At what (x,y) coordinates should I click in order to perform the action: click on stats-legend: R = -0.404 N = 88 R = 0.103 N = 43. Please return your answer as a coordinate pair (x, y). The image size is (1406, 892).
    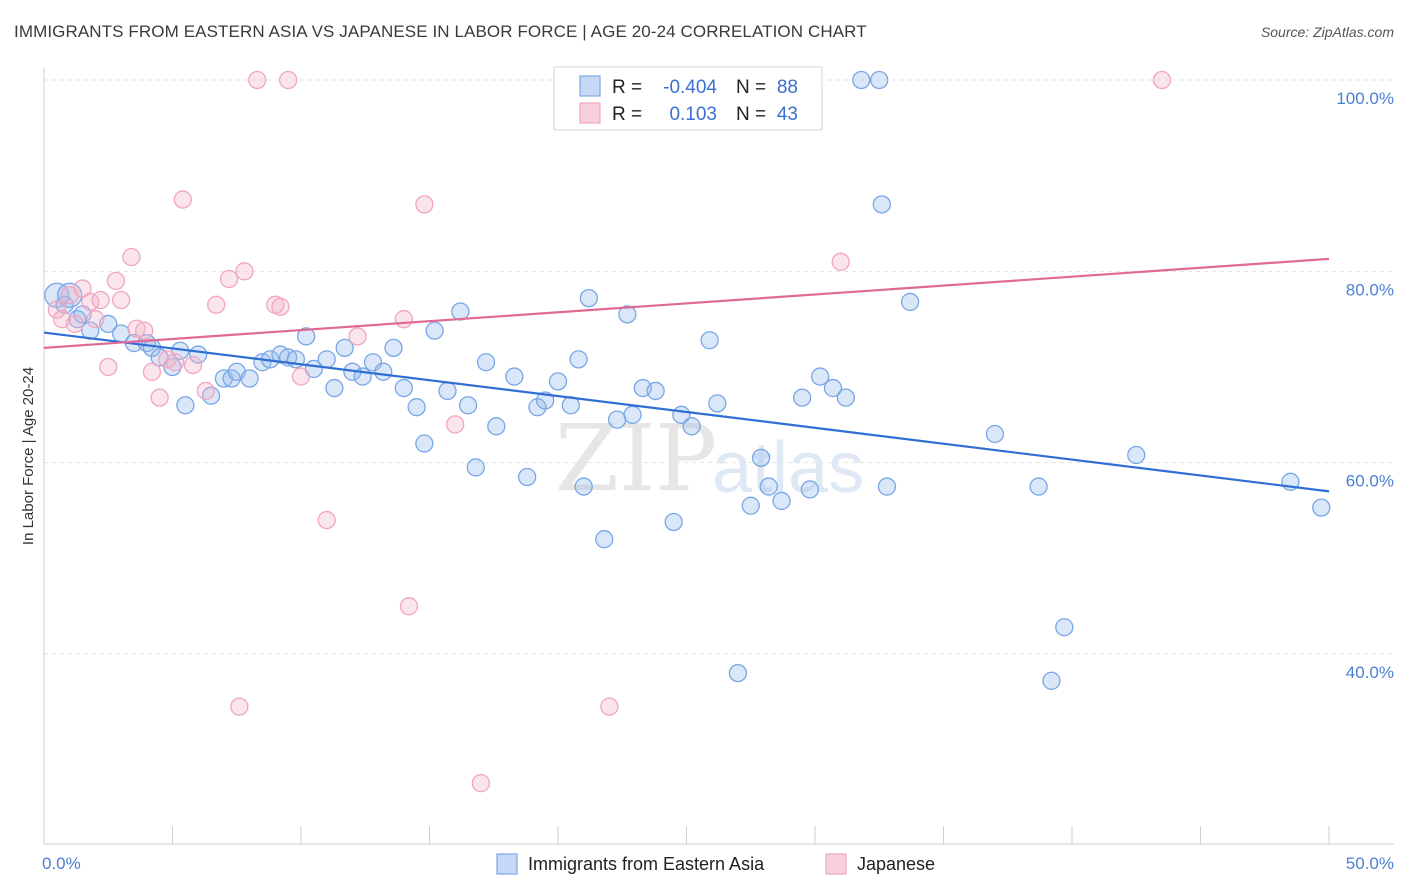
    Looking at the image, I should click on (688, 98).